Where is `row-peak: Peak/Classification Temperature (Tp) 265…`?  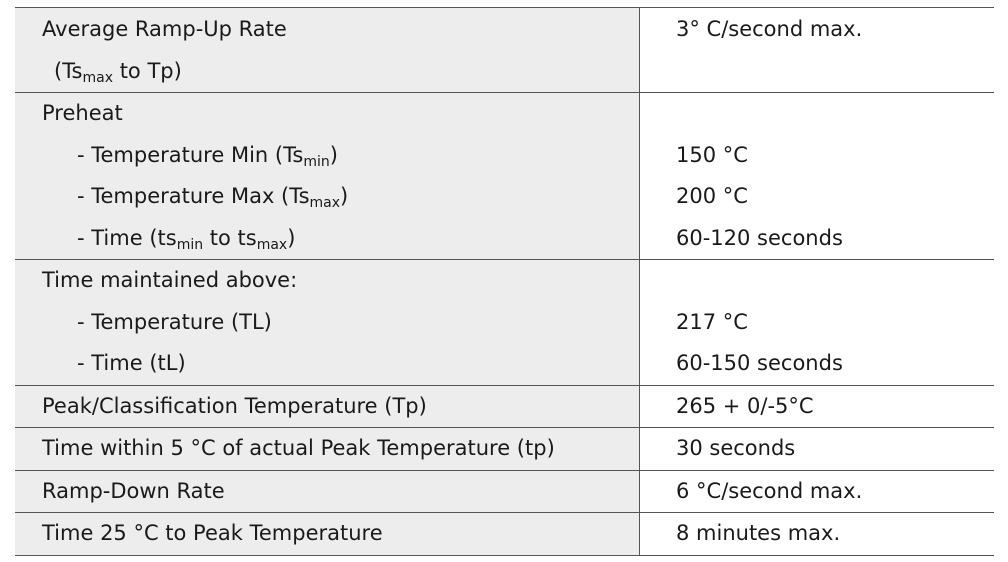 row-peak: Peak/Classification Temperature (Tp) 265… is located at coordinates (504, 406).